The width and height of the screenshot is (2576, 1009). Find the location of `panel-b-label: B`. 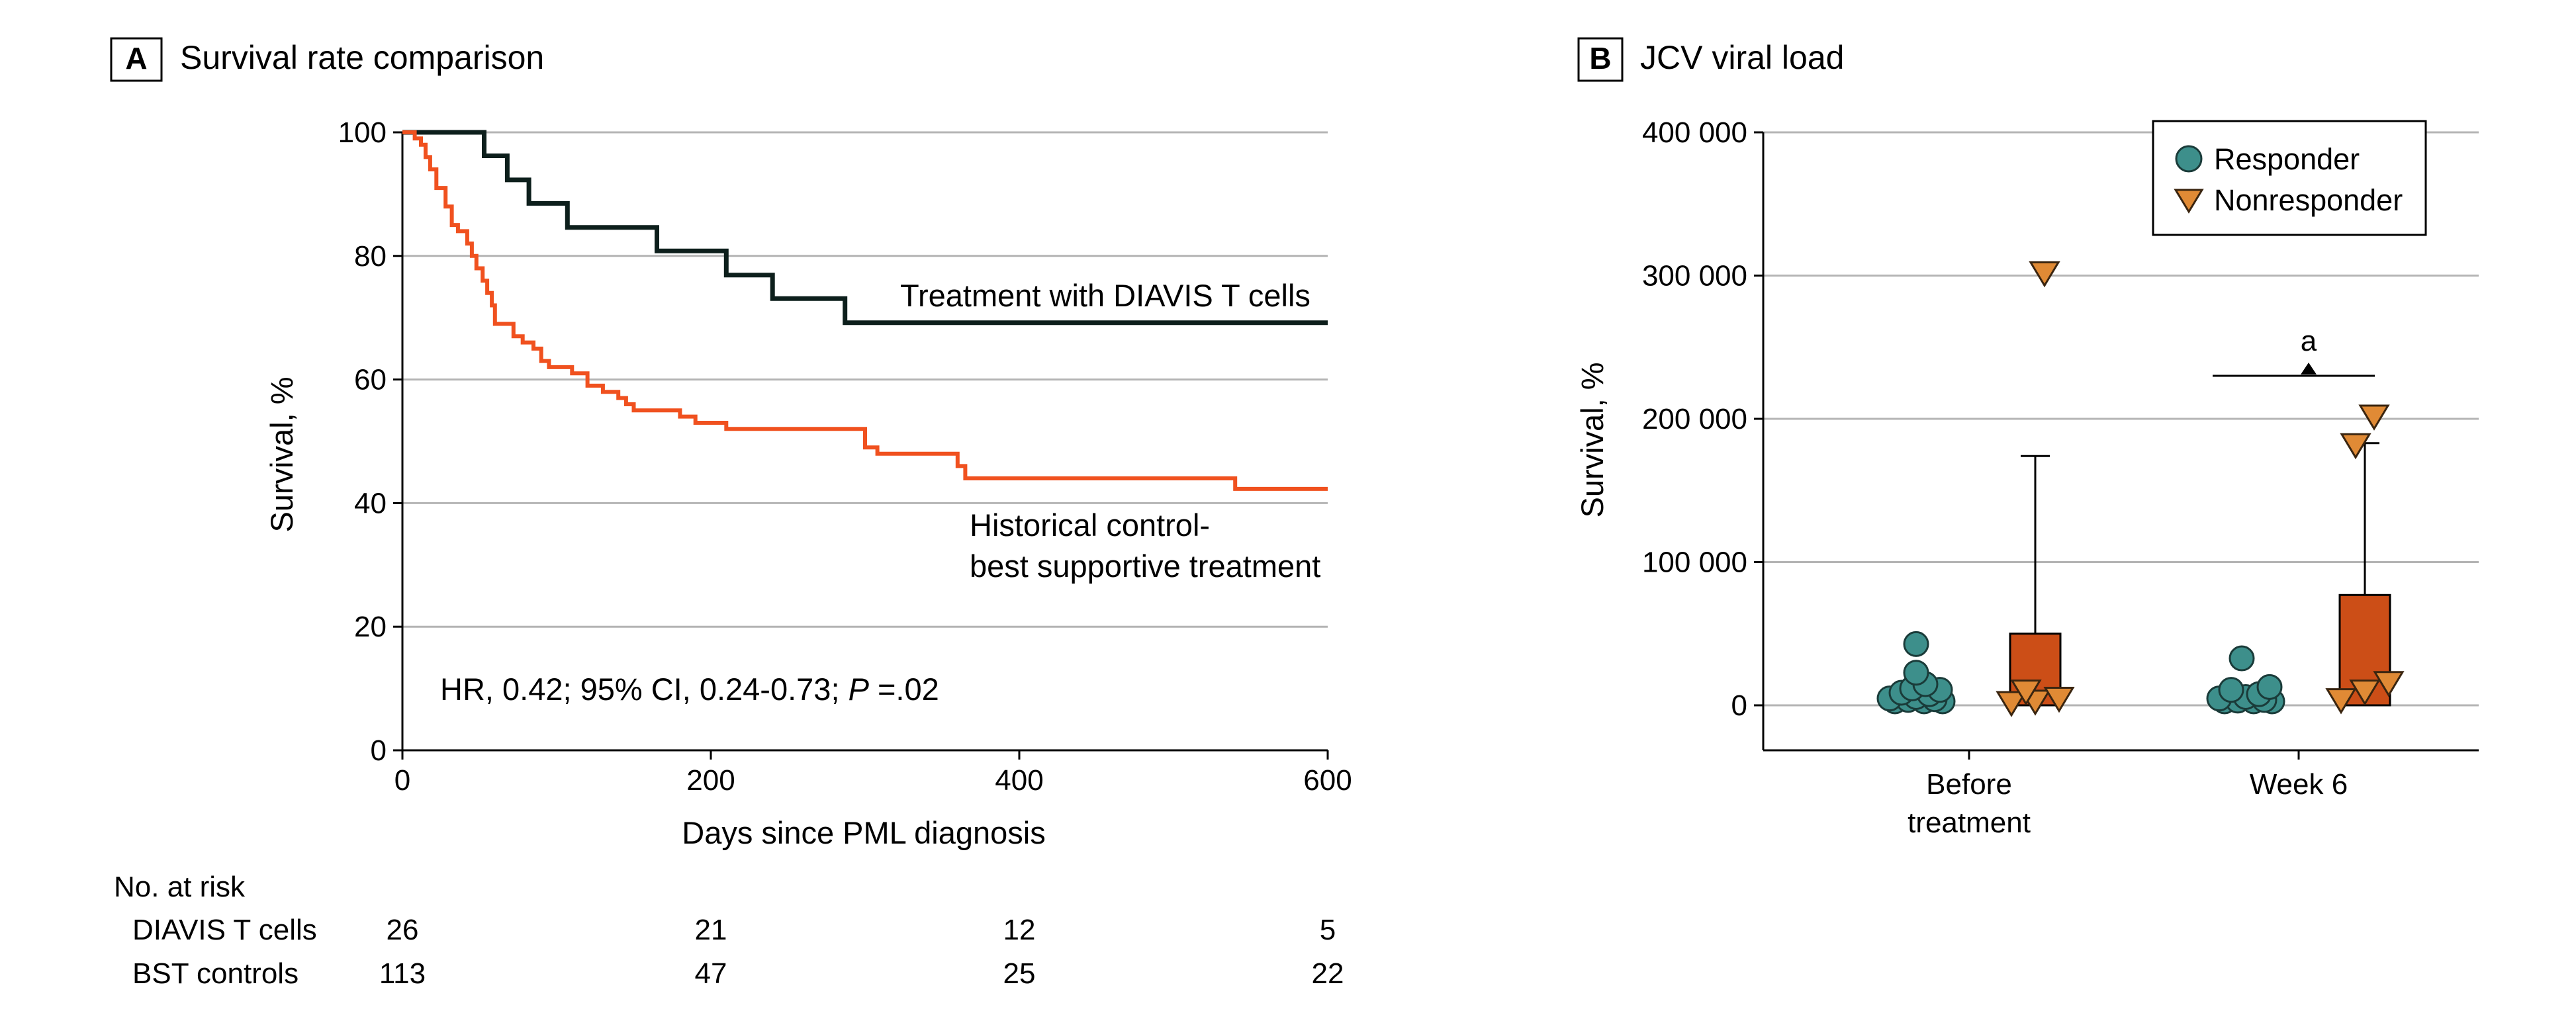

panel-b-label: B is located at coordinates (1600, 58).